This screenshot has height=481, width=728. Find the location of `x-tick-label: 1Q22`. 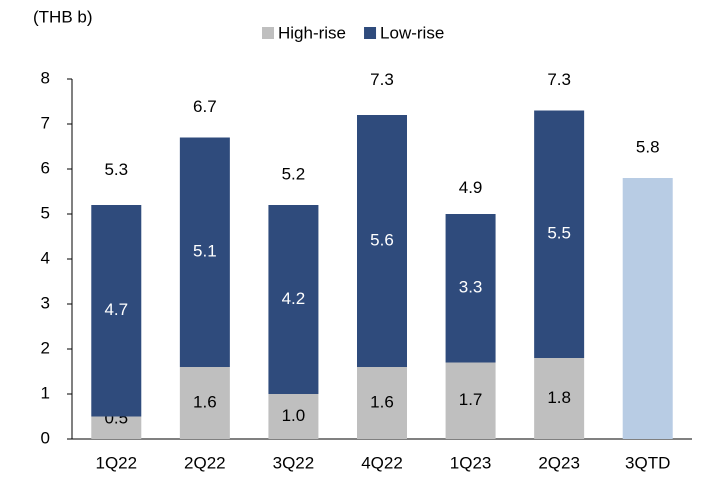

x-tick-label: 1Q22 is located at coordinates (116, 462).